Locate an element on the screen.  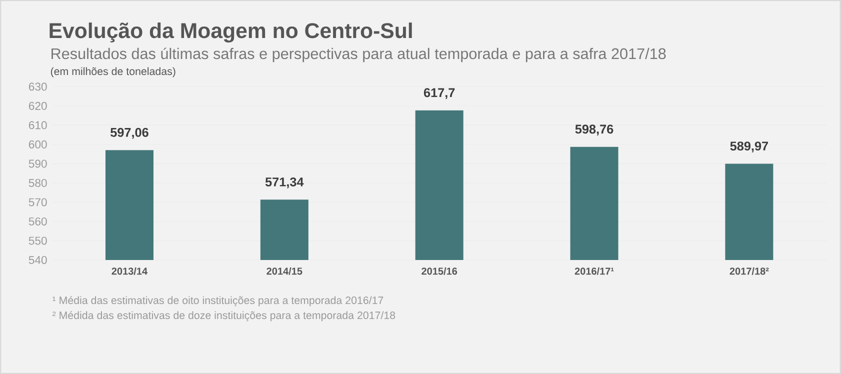
y-tick-label: 550 is located at coordinates (37, 240).